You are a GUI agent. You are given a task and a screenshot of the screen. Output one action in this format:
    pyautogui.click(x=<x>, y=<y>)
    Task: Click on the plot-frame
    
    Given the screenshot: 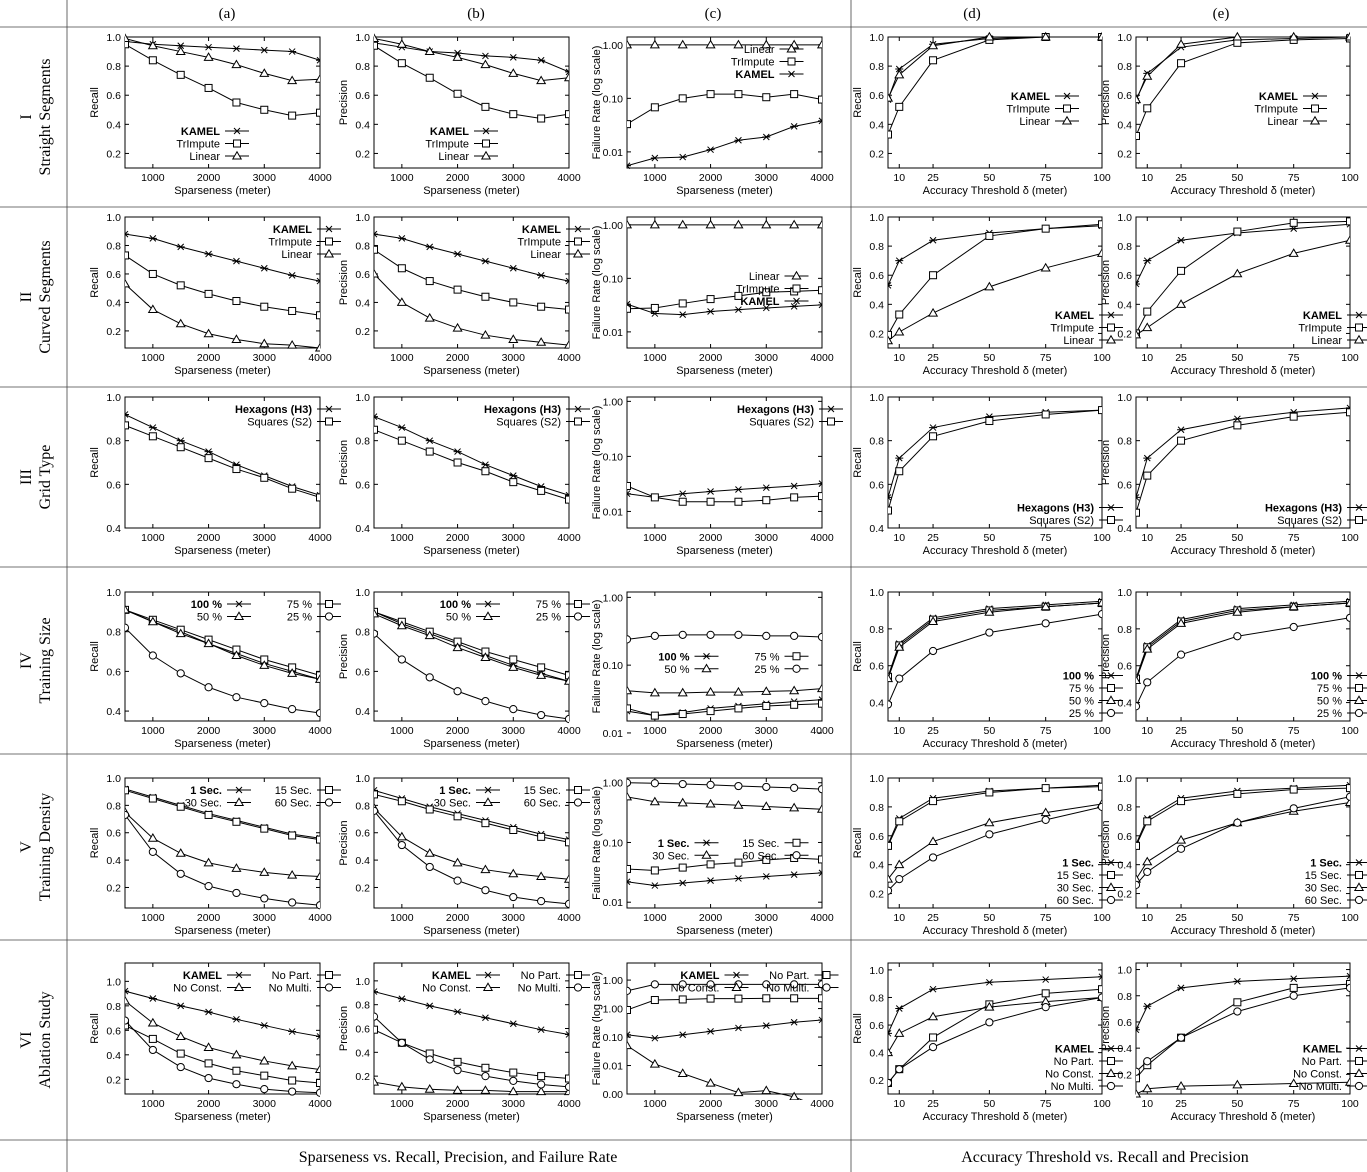 What is the action you would take?
    pyautogui.click(x=1243, y=282)
    